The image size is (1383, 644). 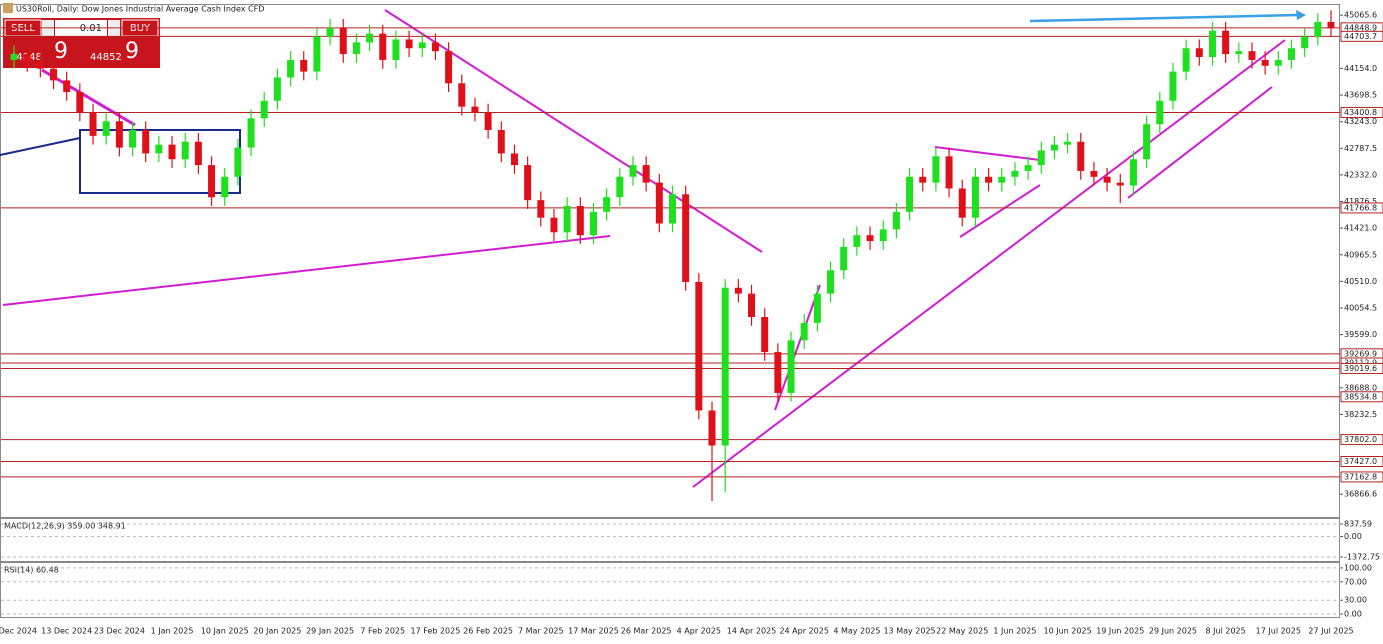 I want to click on ask-last: 9, so click(x=132, y=51).